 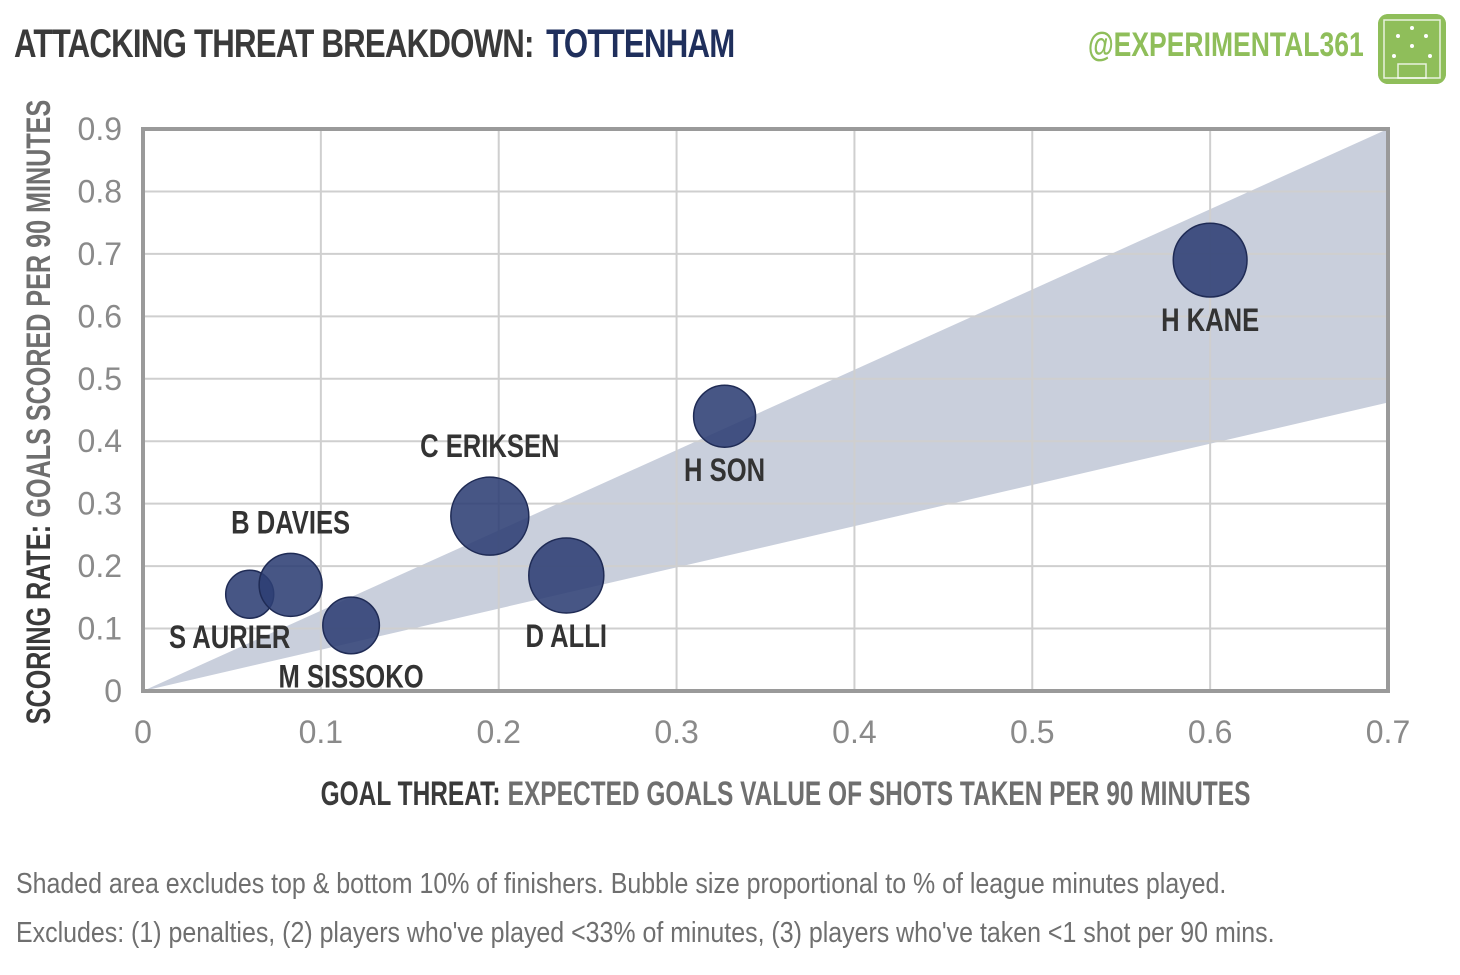 I want to click on y-tick-label: 0.1, so click(x=100, y=629).